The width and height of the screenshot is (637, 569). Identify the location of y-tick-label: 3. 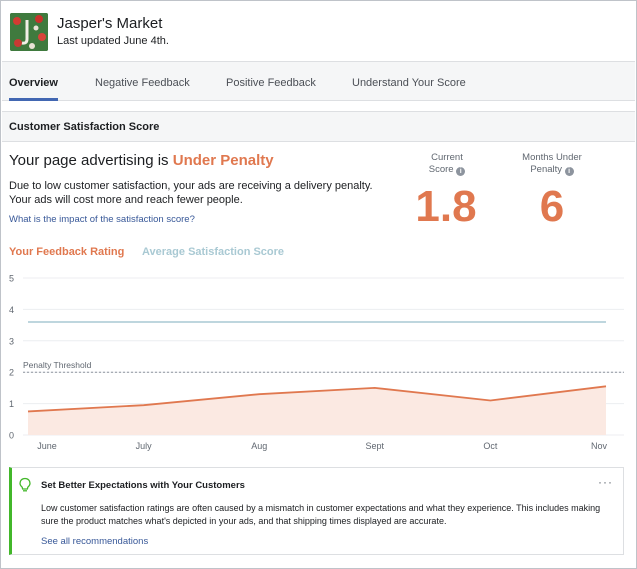
(11, 341).